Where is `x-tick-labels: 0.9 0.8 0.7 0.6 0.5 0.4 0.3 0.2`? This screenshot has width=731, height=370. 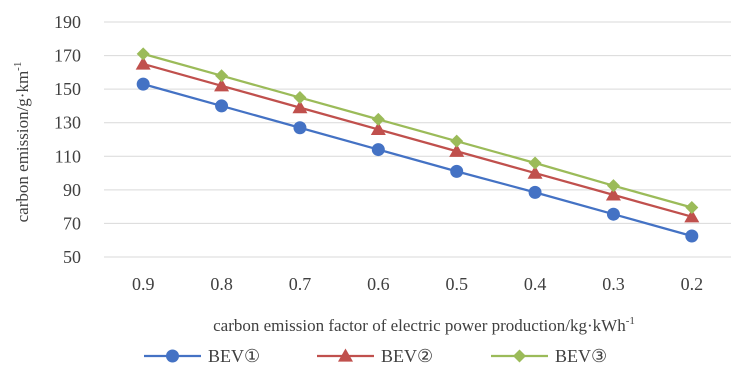 x-tick-labels: 0.9 0.8 0.7 0.6 0.5 0.4 0.3 0.2 is located at coordinates (417, 284).